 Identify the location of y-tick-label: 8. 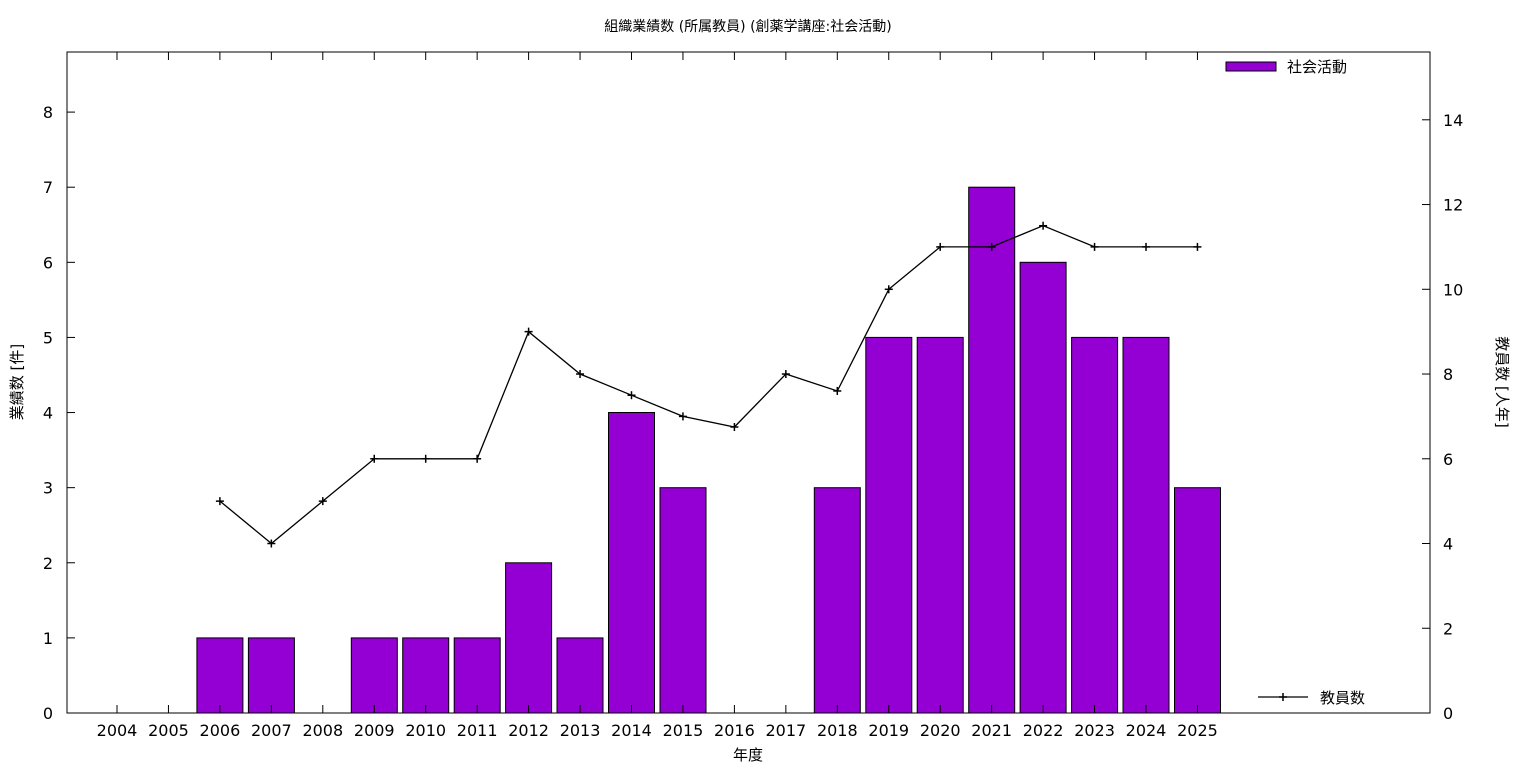
(48, 112).